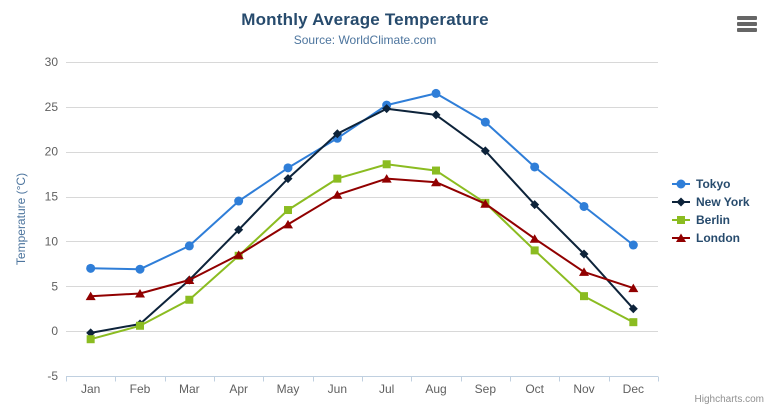 This screenshot has width=769, height=416. Describe the element at coordinates (52, 241) in the screenshot. I see `y-axis-label: 10` at that location.